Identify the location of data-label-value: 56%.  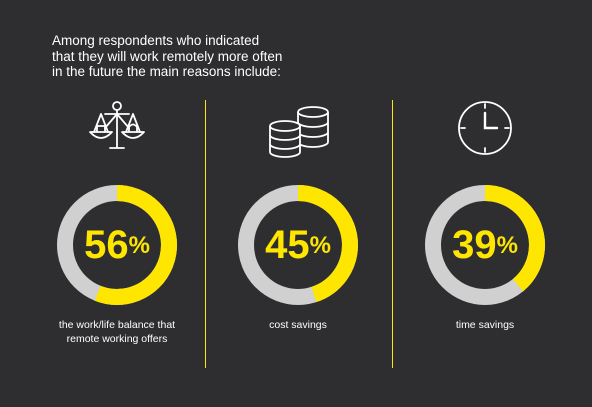
(117, 245).